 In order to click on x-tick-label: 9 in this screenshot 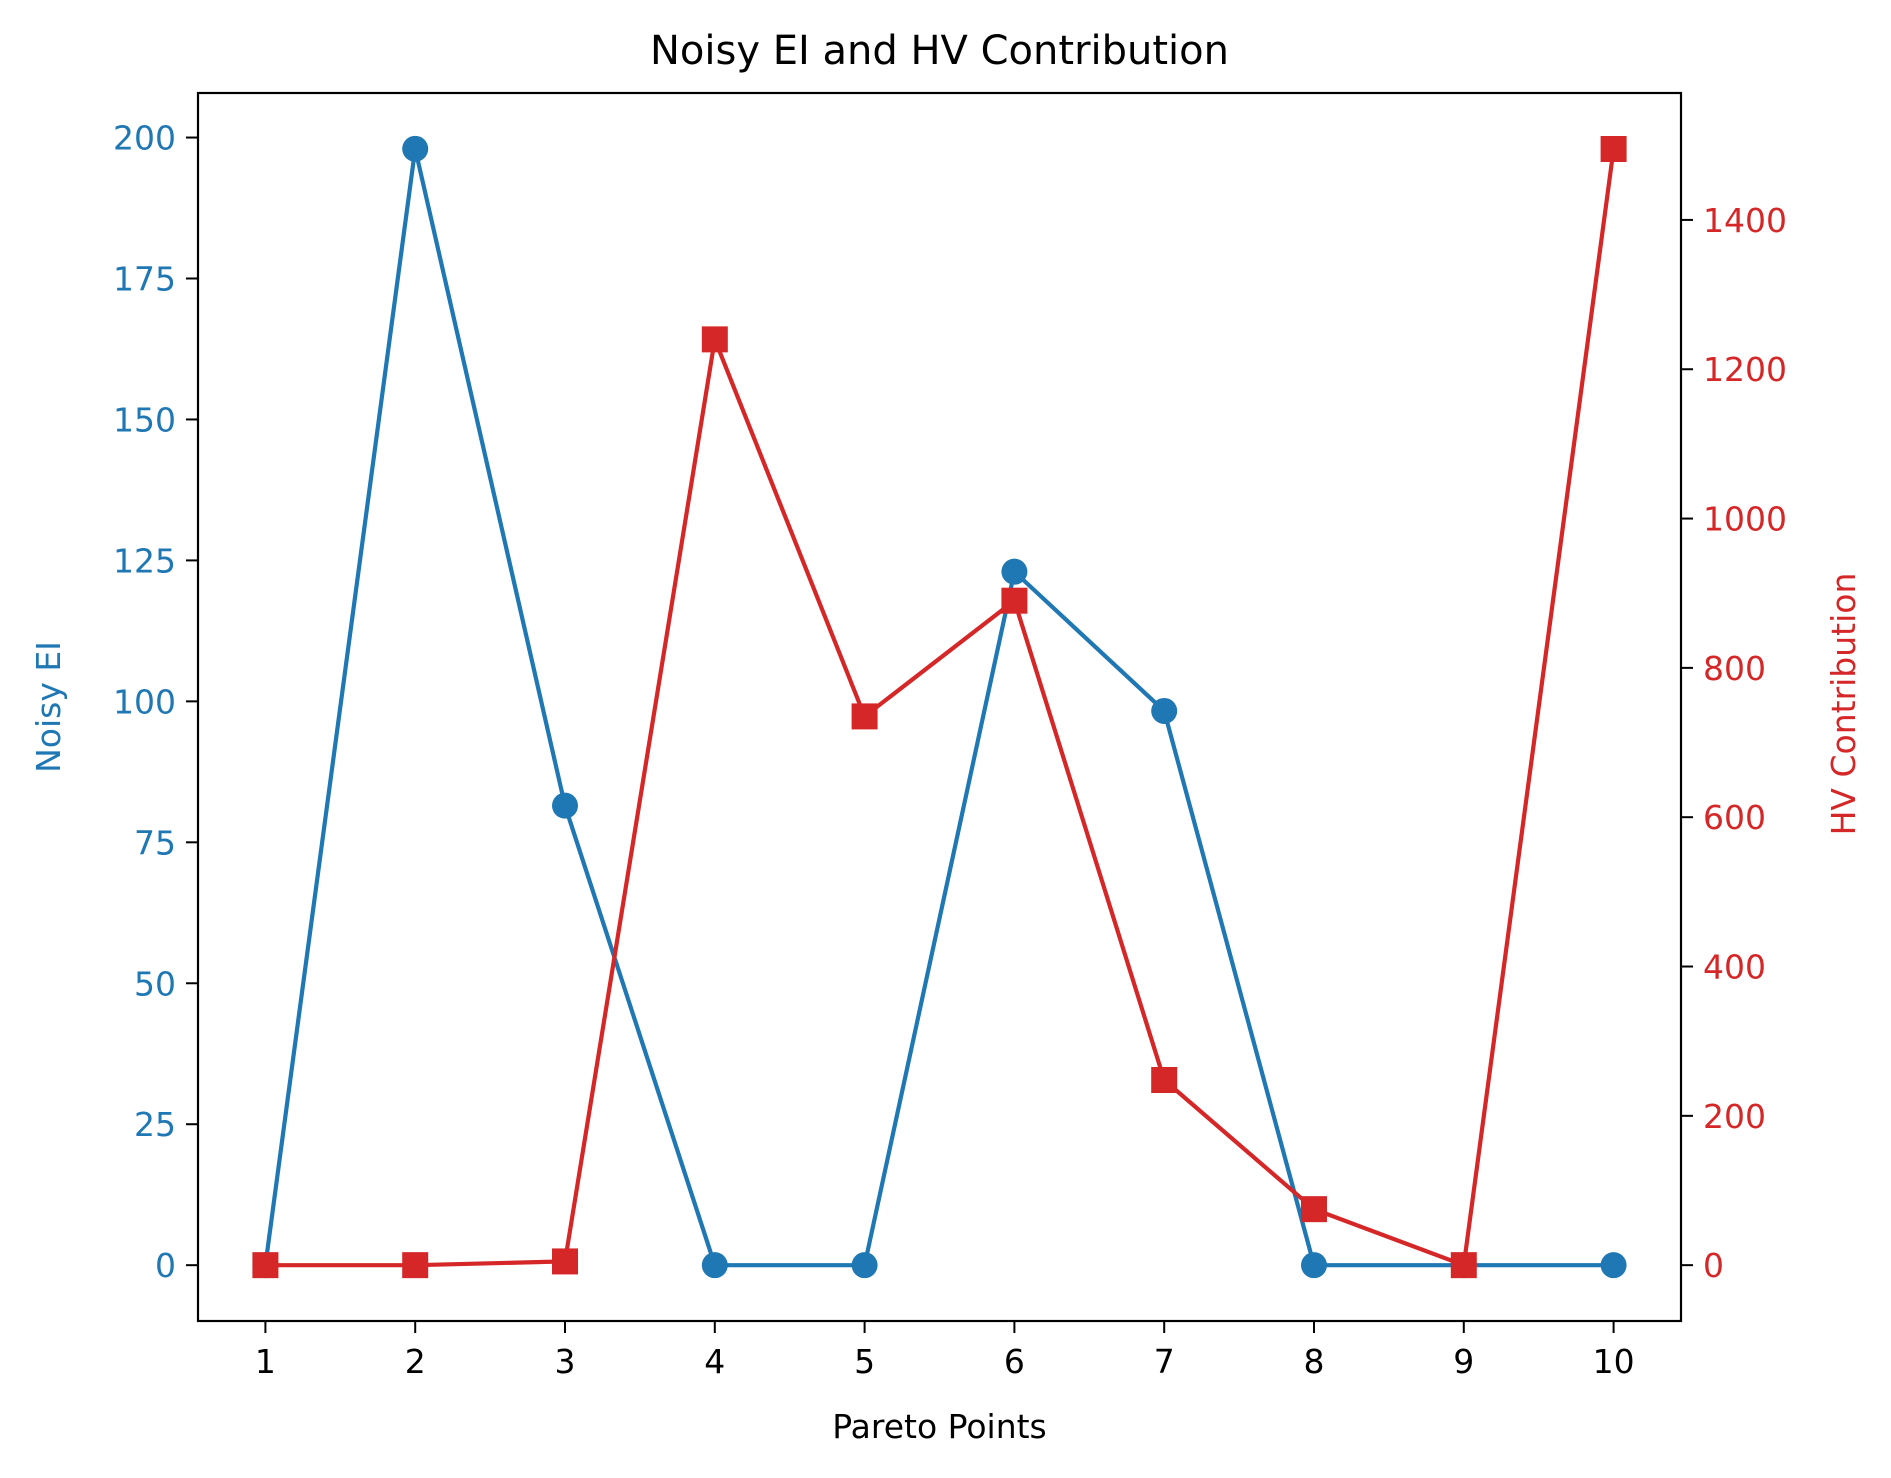, I will do `click(1463, 1361)`.